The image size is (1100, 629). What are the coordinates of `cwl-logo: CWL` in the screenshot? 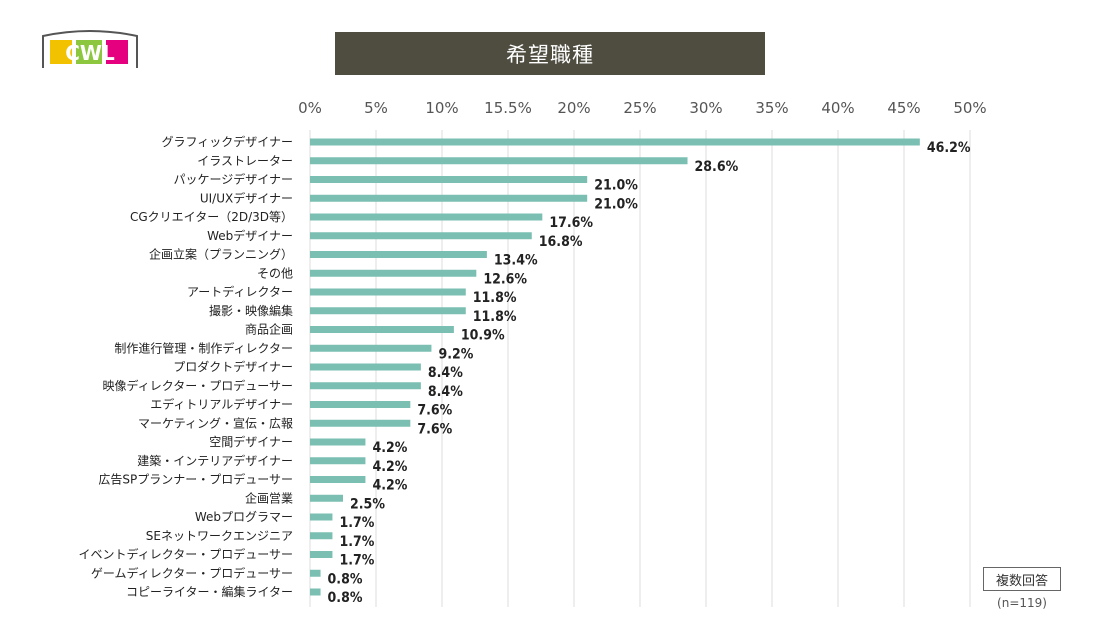 It's located at (90, 49).